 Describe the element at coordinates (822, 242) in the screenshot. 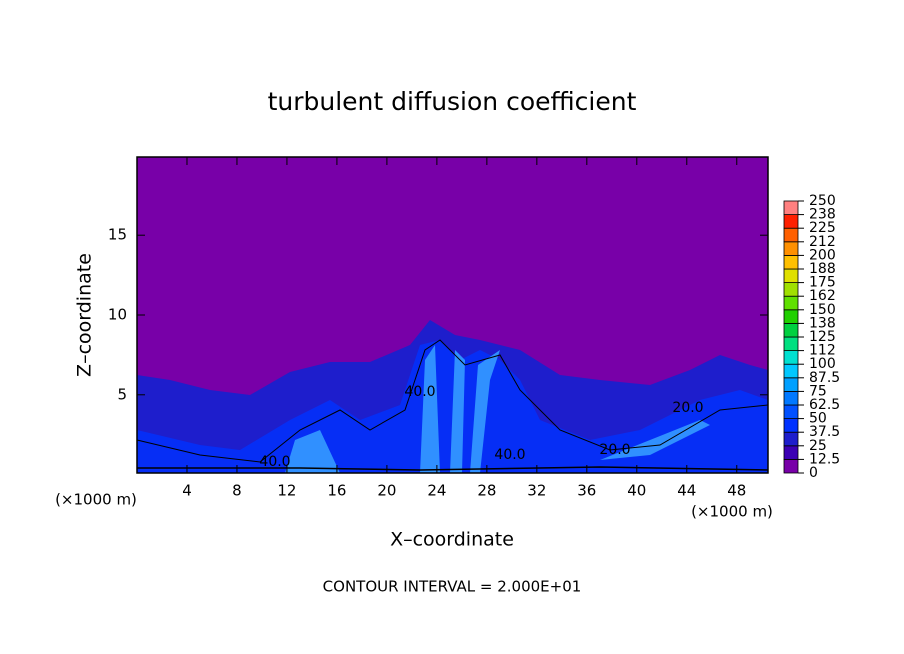

I see `colorbar-tick-label: 212` at that location.